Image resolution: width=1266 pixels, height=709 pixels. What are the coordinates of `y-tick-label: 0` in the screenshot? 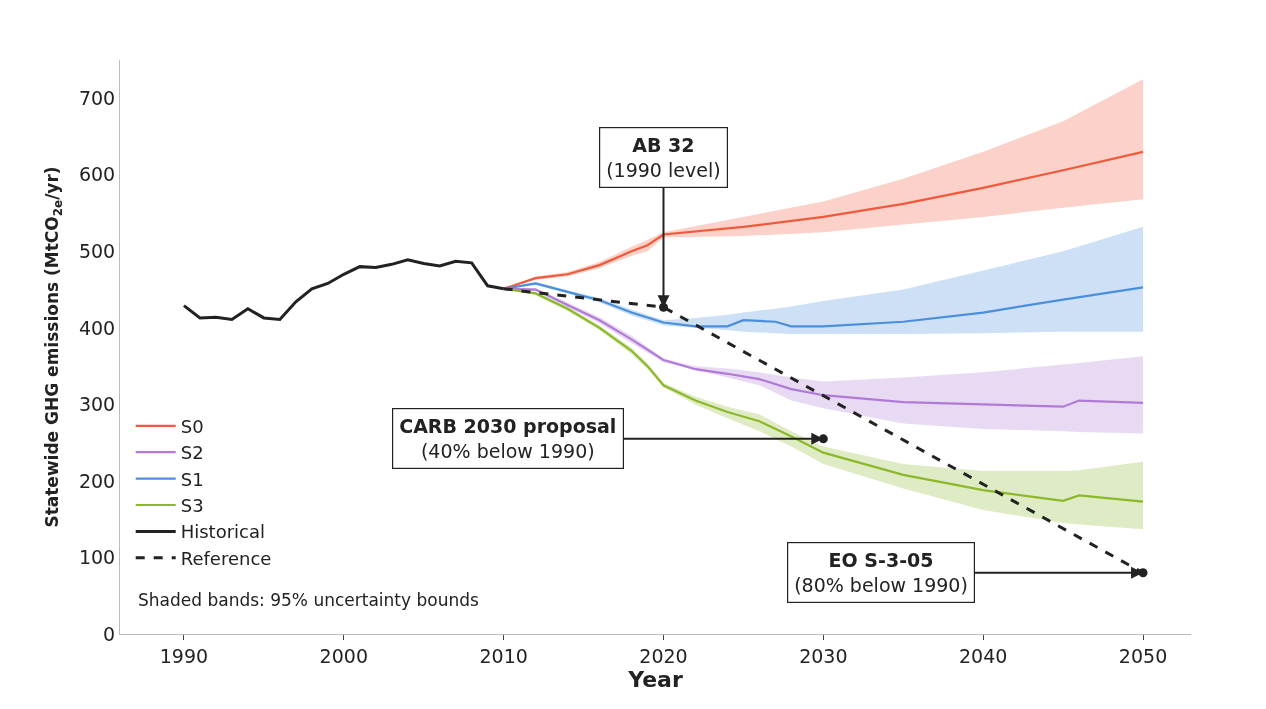 It's located at (109, 633).